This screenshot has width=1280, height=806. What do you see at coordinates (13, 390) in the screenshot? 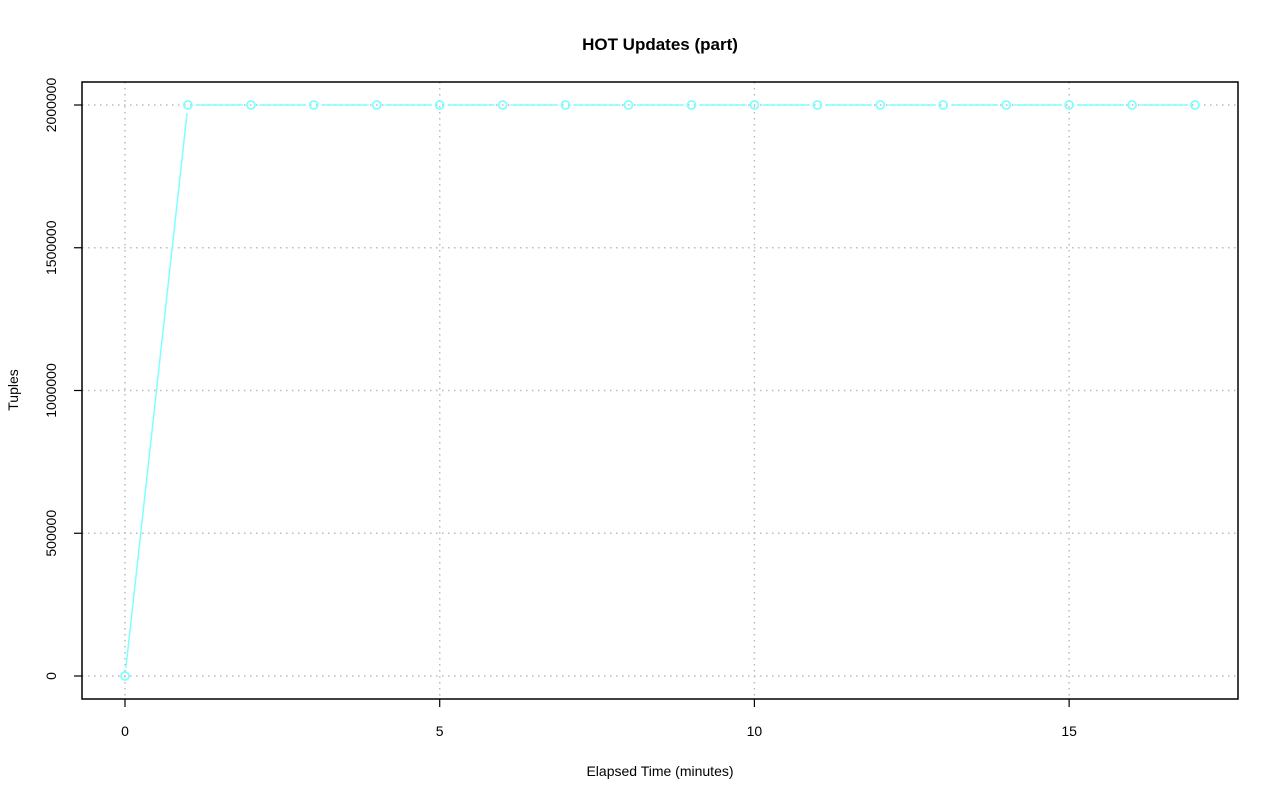
I see `y-axis-label: Tuples` at bounding box center [13, 390].